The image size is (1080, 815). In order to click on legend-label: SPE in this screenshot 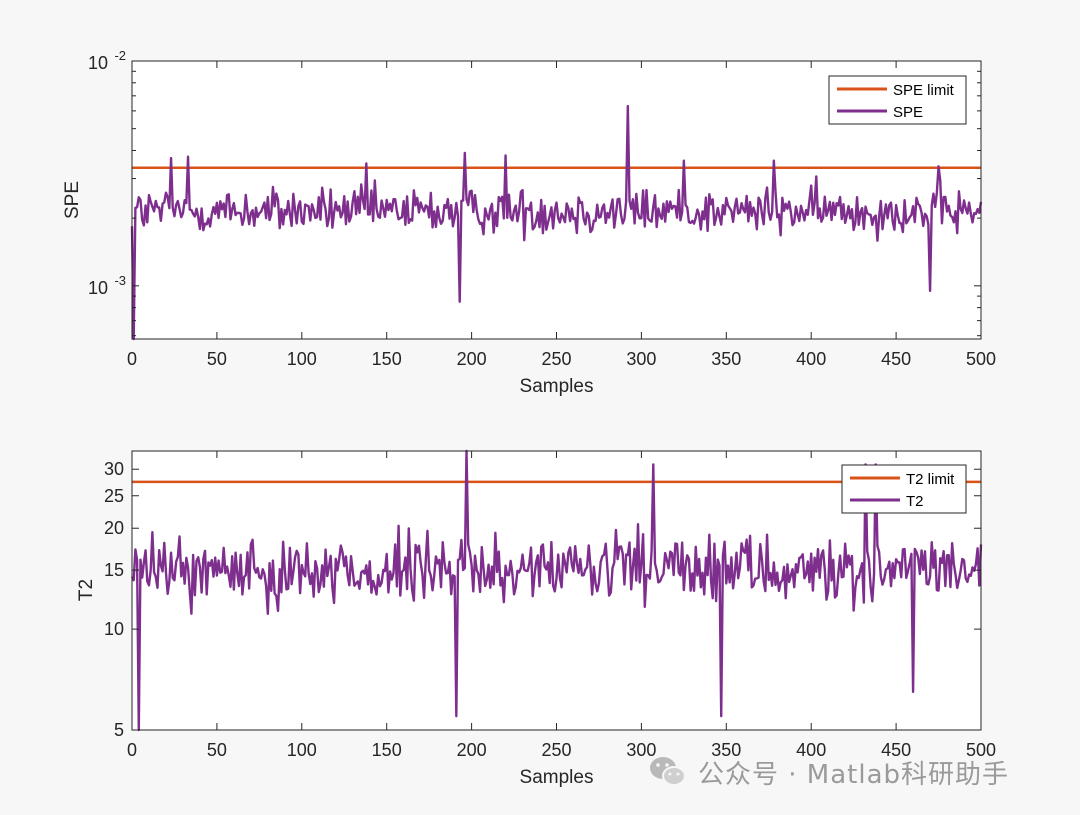, I will do `click(908, 112)`.